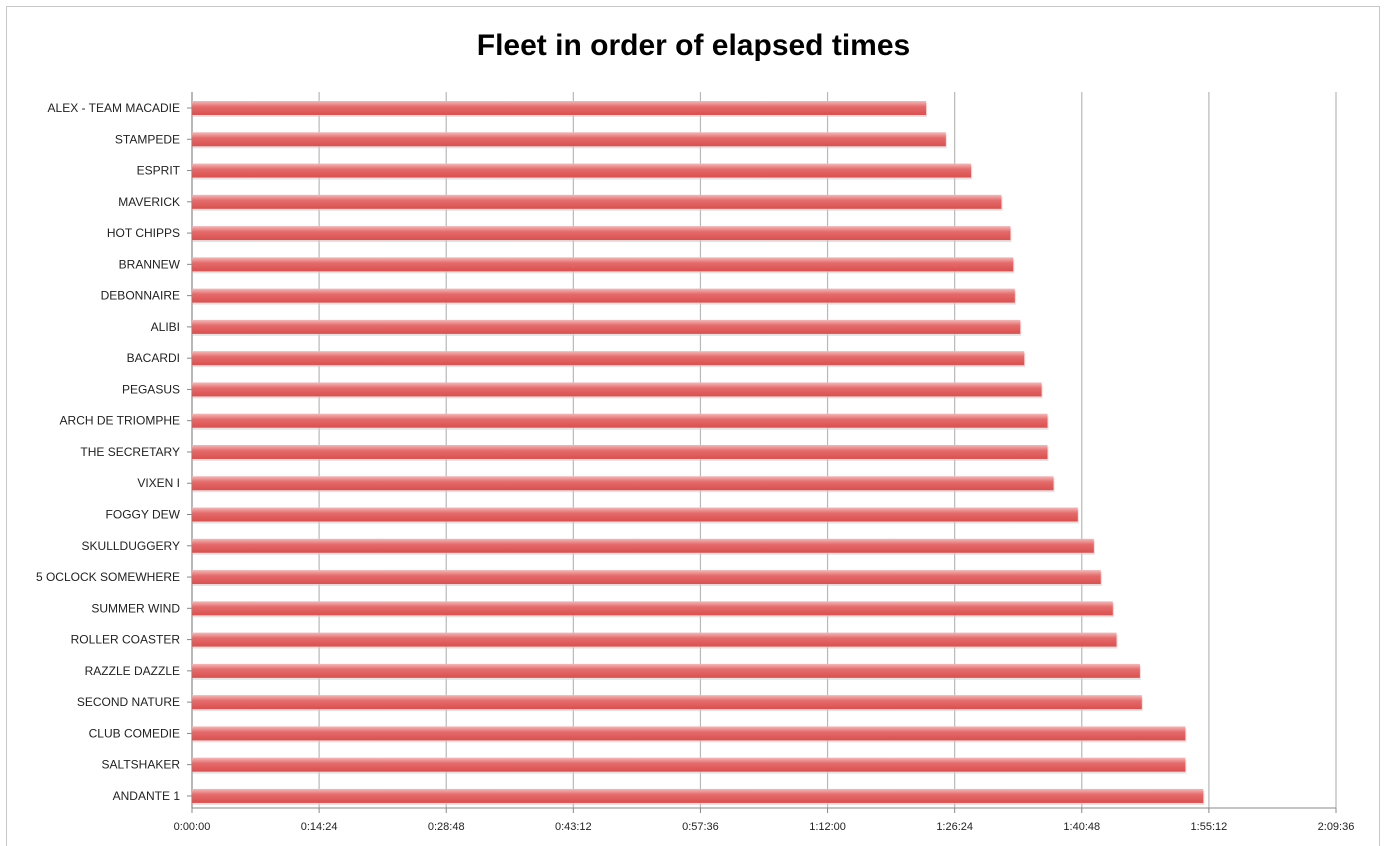 Image resolution: width=1387 pixels, height=846 pixels. What do you see at coordinates (150, 264) in the screenshot?
I see `category-label: BRANNEW` at bounding box center [150, 264].